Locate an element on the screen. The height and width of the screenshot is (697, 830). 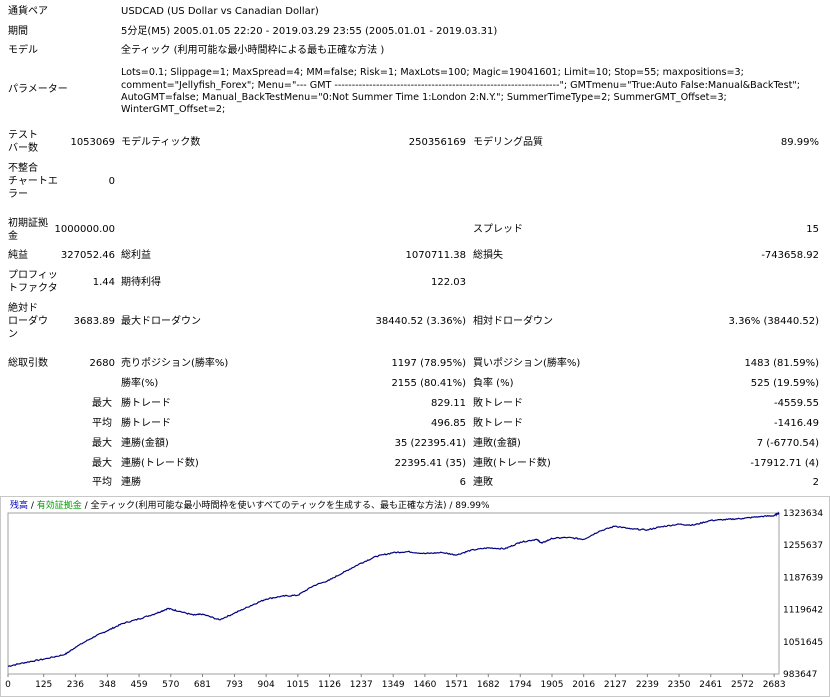
x-tick-label: 2683 is located at coordinates (774, 685).